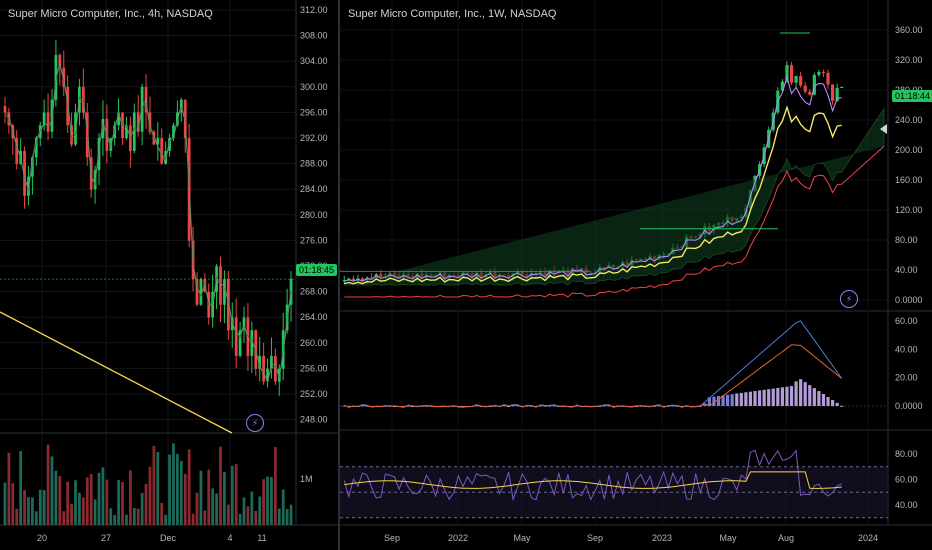 The height and width of the screenshot is (550, 932). What do you see at coordinates (314, 215) in the screenshot?
I see `price-tick-label: 280.00` at bounding box center [314, 215].